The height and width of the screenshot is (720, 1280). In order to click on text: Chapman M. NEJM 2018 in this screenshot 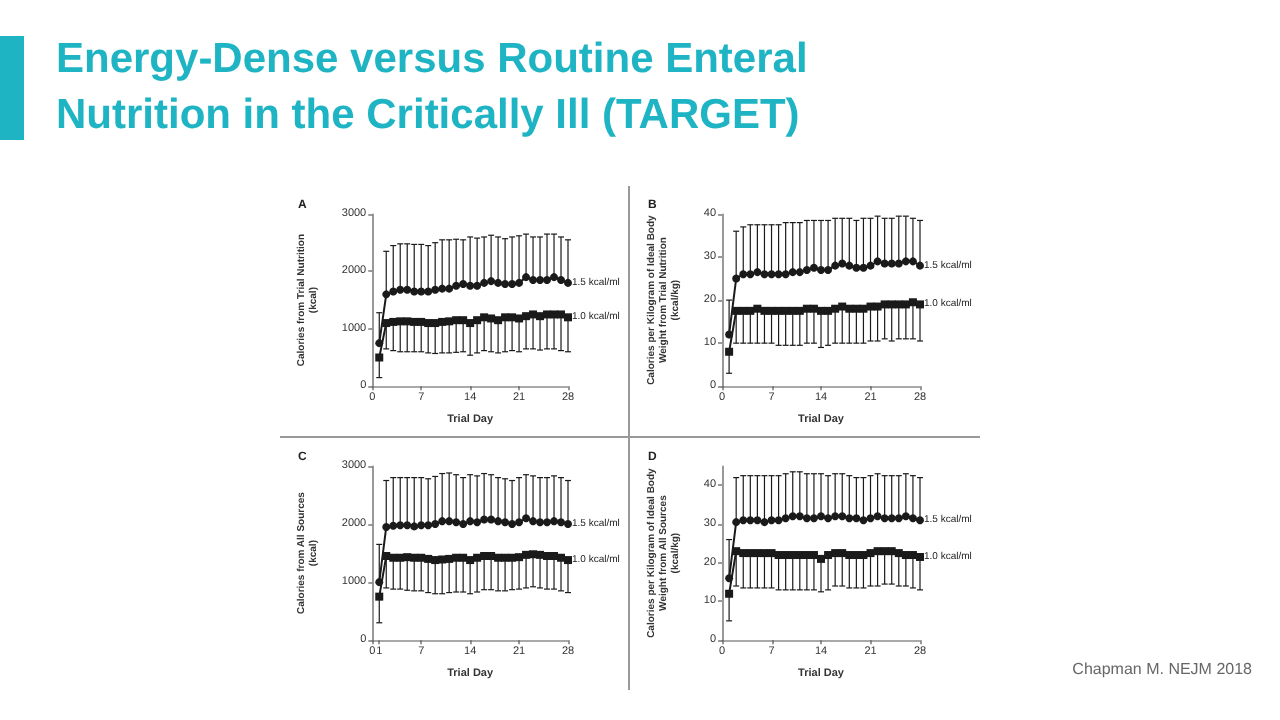, I will do `click(1162, 669)`.